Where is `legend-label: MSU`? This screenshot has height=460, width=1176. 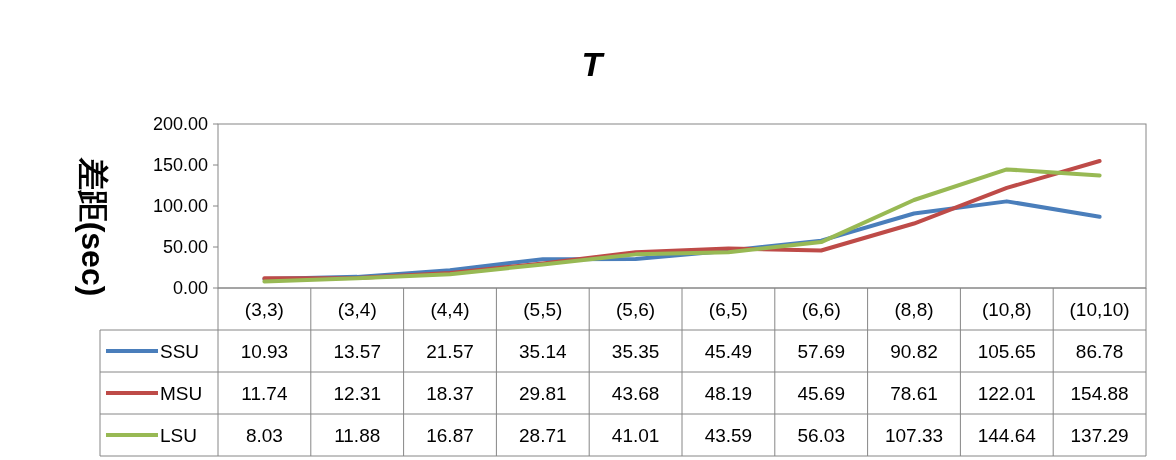 legend-label: MSU is located at coordinates (181, 393).